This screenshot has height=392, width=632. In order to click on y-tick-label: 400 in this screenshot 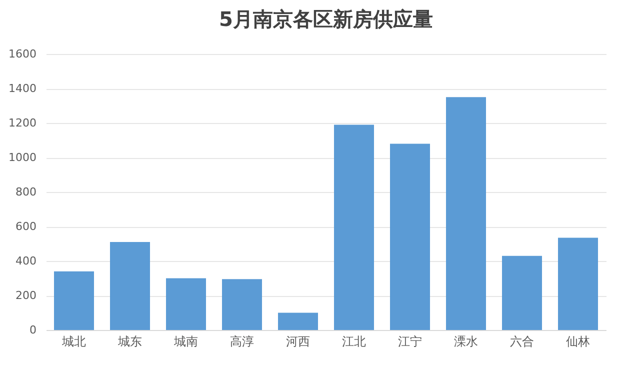, I will do `click(26, 261)`.